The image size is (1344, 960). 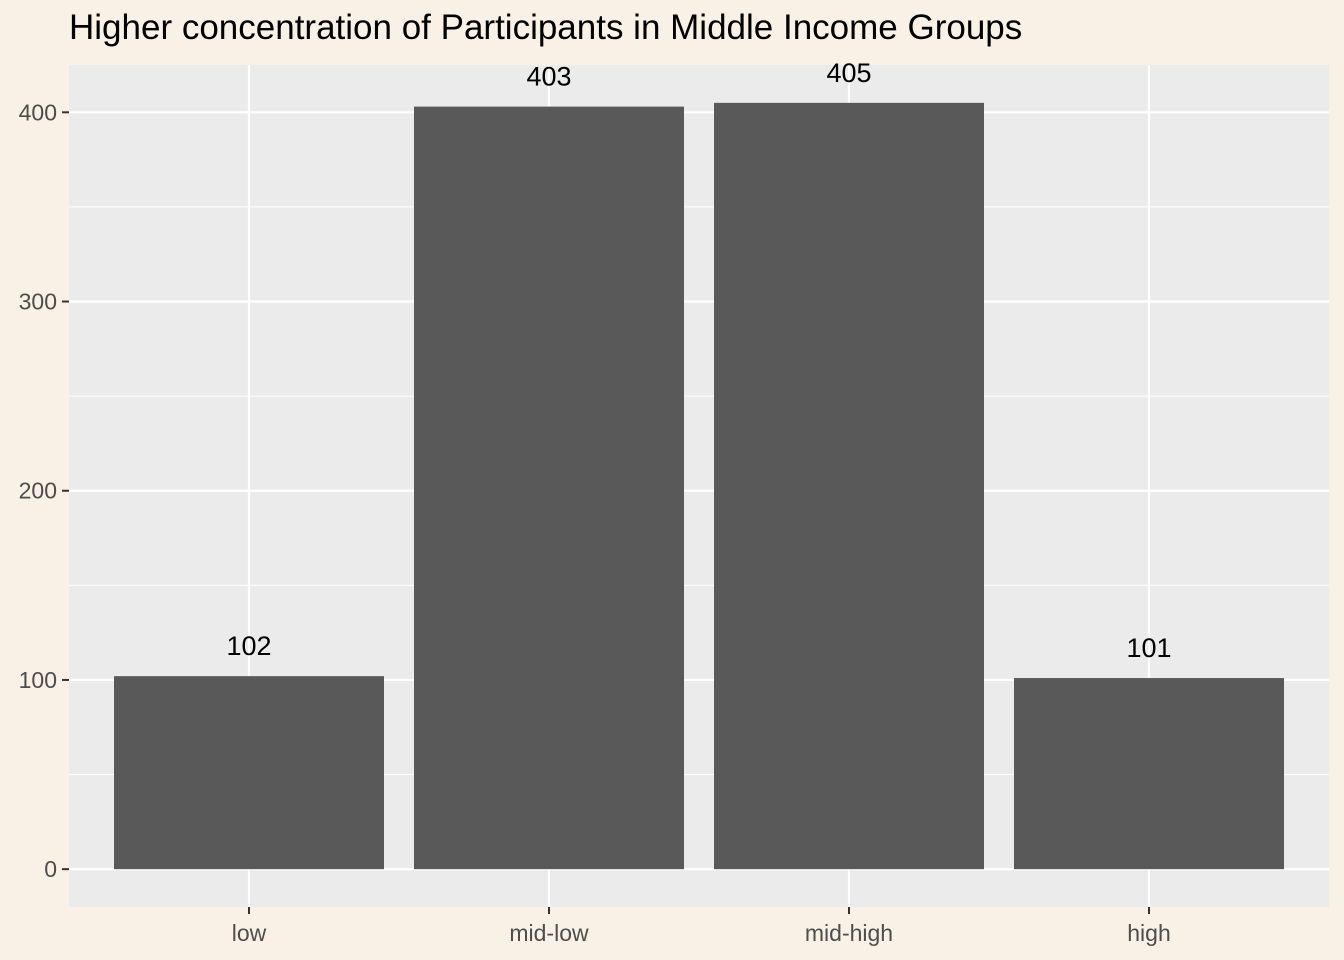 What do you see at coordinates (38, 680) in the screenshot?
I see `y-tick-label: 100` at bounding box center [38, 680].